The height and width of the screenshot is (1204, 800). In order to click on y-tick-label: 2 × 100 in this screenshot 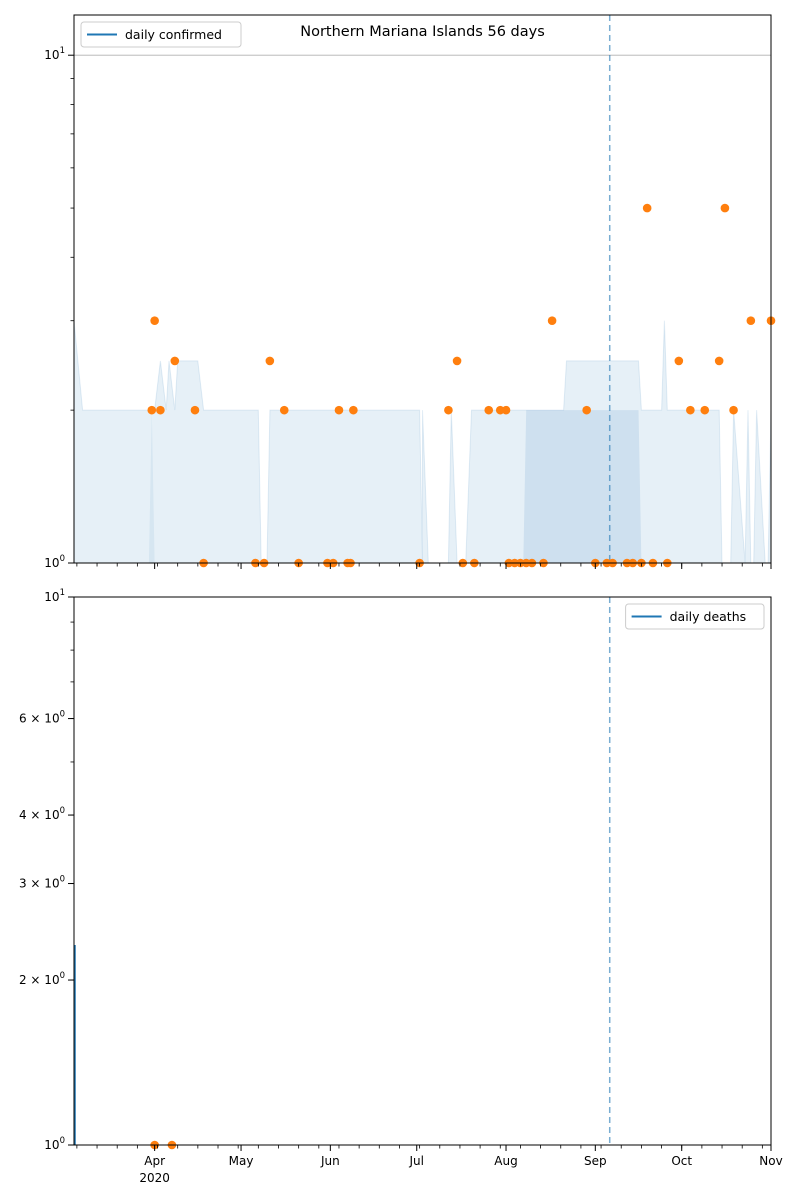, I will do `click(42, 979)`.